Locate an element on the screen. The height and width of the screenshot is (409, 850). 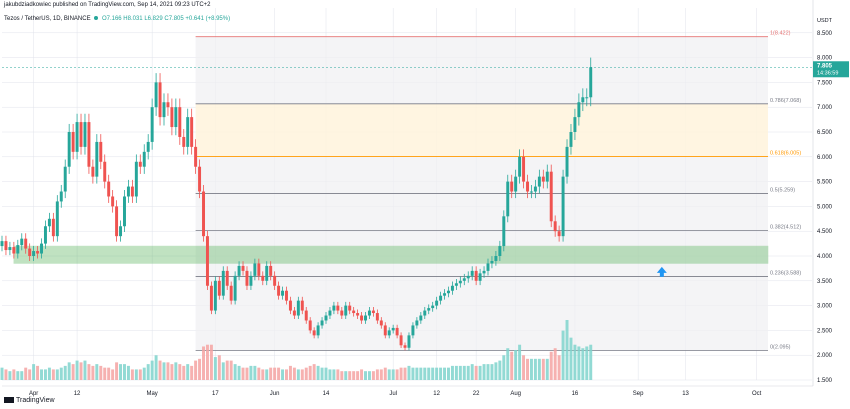
y-tick-label: 1.500 is located at coordinates (825, 381).